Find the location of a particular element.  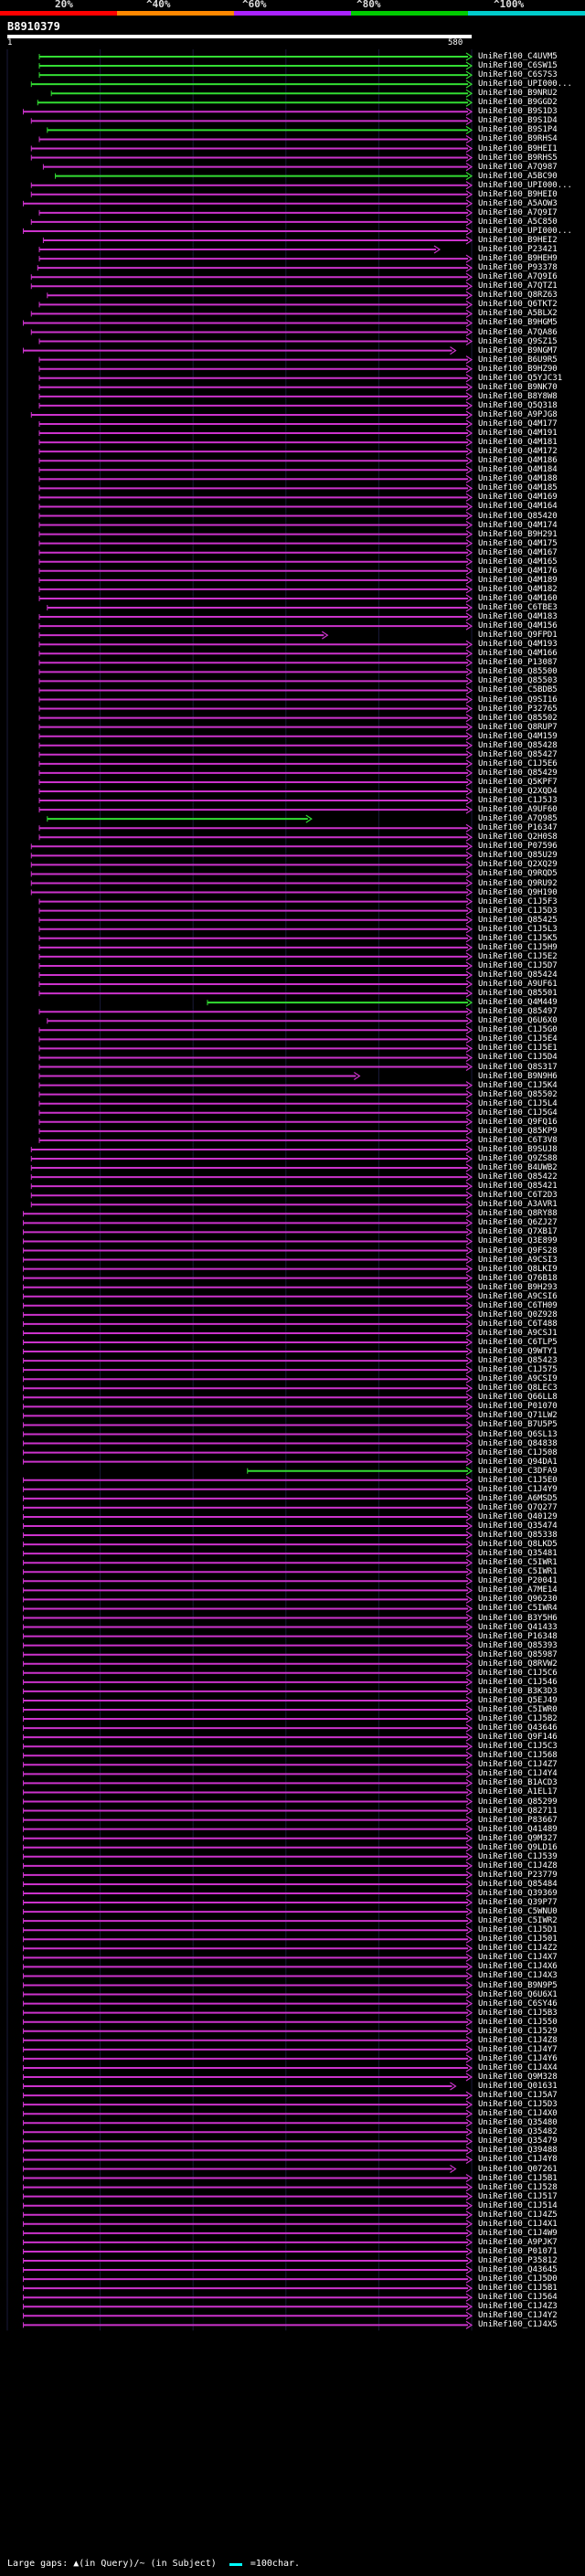

hit-label: UniRef100_Q6ZJ27 is located at coordinates (518, 1223).